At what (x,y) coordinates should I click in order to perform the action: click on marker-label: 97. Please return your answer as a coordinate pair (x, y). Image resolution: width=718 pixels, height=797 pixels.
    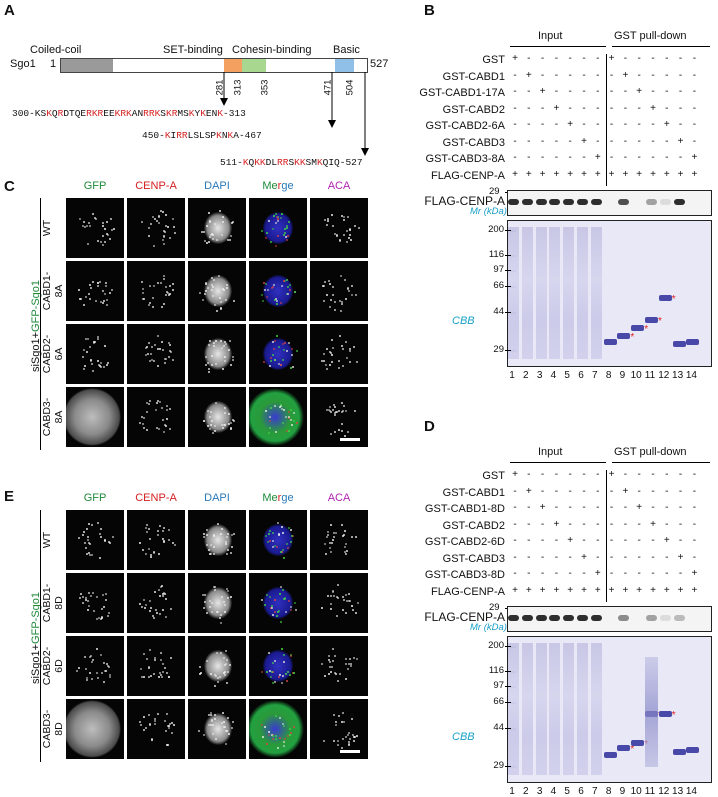
    Looking at the image, I should click on (498, 269).